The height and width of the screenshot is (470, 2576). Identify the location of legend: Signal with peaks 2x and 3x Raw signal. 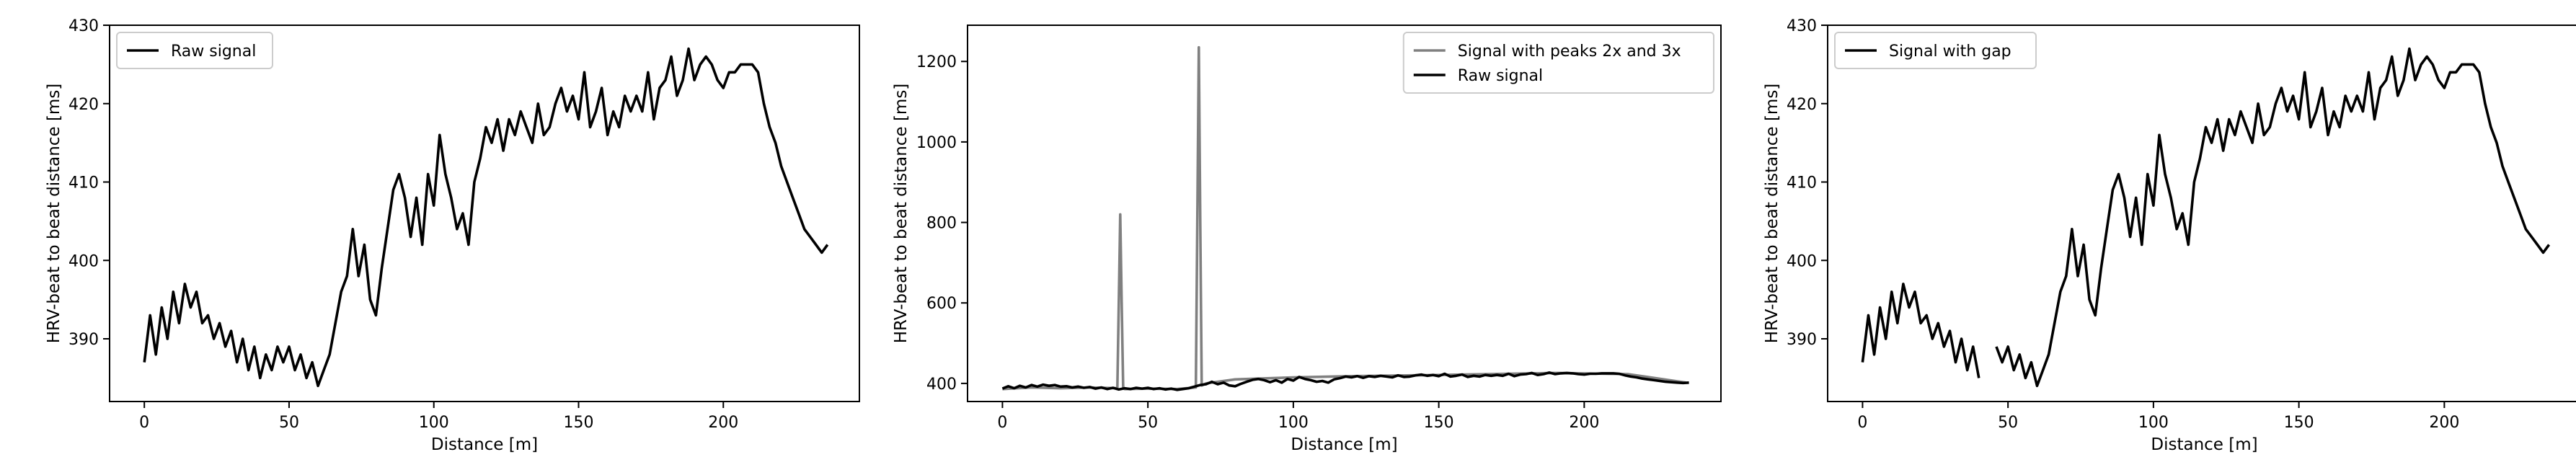
(1558, 63).